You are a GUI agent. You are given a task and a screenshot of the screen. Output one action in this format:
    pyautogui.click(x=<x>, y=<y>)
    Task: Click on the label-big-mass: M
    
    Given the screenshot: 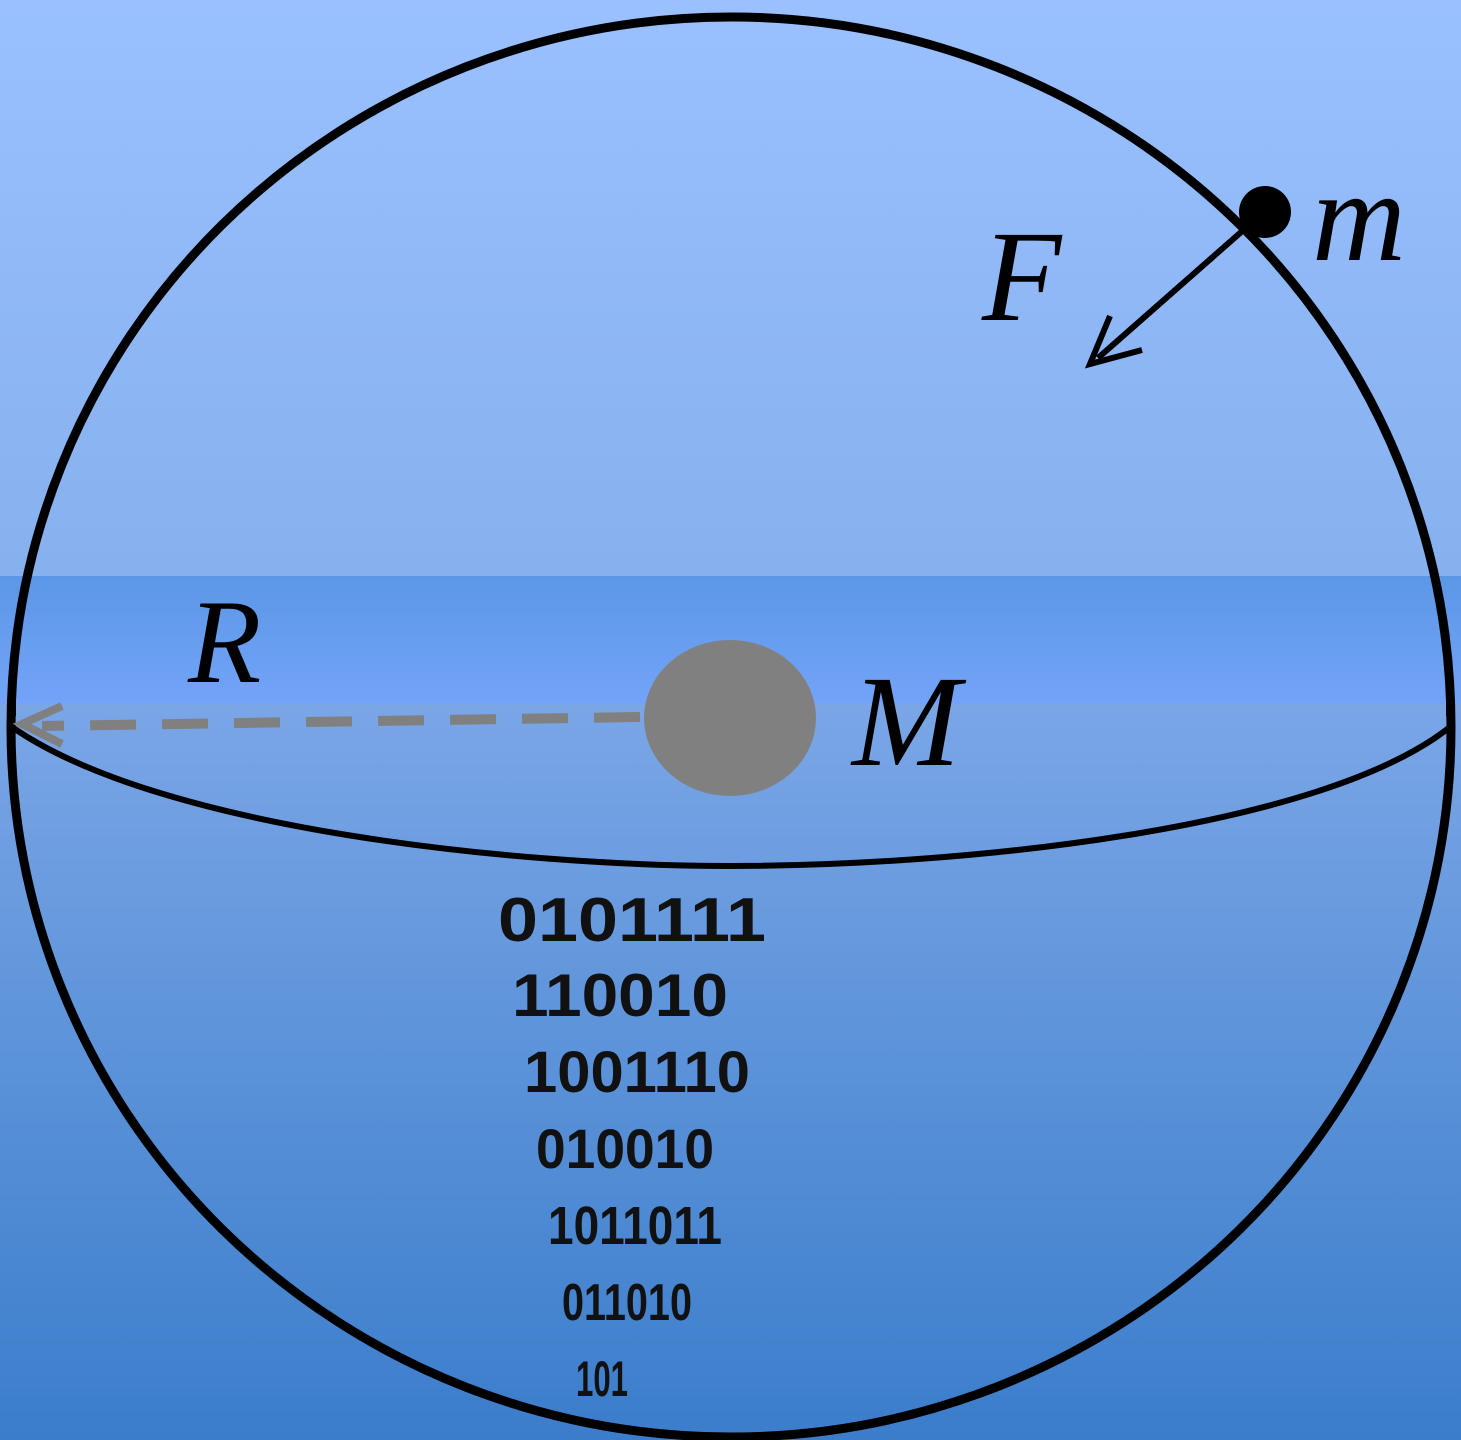 What is the action you would take?
    pyautogui.click(x=908, y=722)
    